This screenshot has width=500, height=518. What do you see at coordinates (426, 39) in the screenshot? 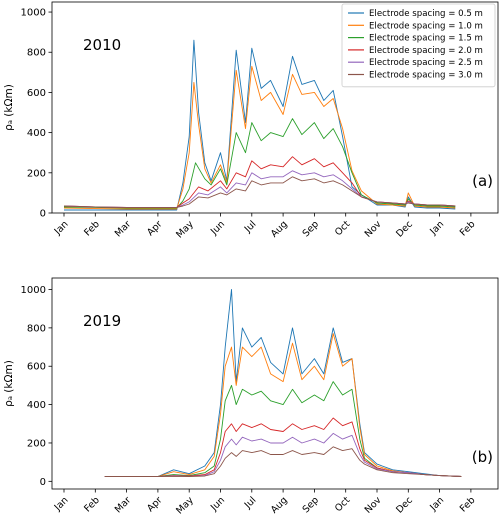
I see `legend-entry: Electrode spacing = 1.5 m` at bounding box center [426, 39].